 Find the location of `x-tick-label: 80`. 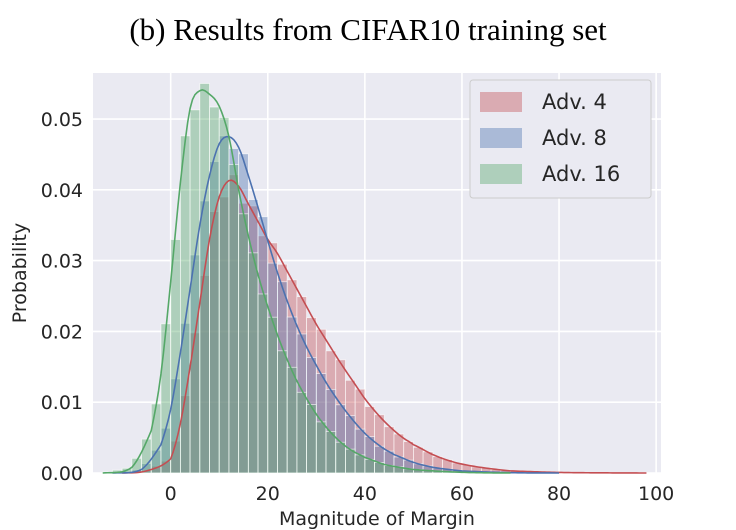

x-tick-label: 80 is located at coordinates (559, 494).